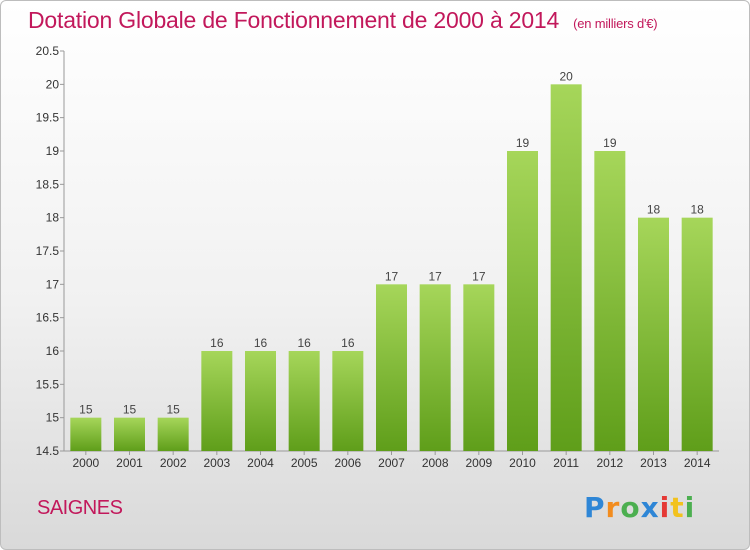  What do you see at coordinates (53, 218) in the screenshot?
I see `y-tick-label: 18` at bounding box center [53, 218].